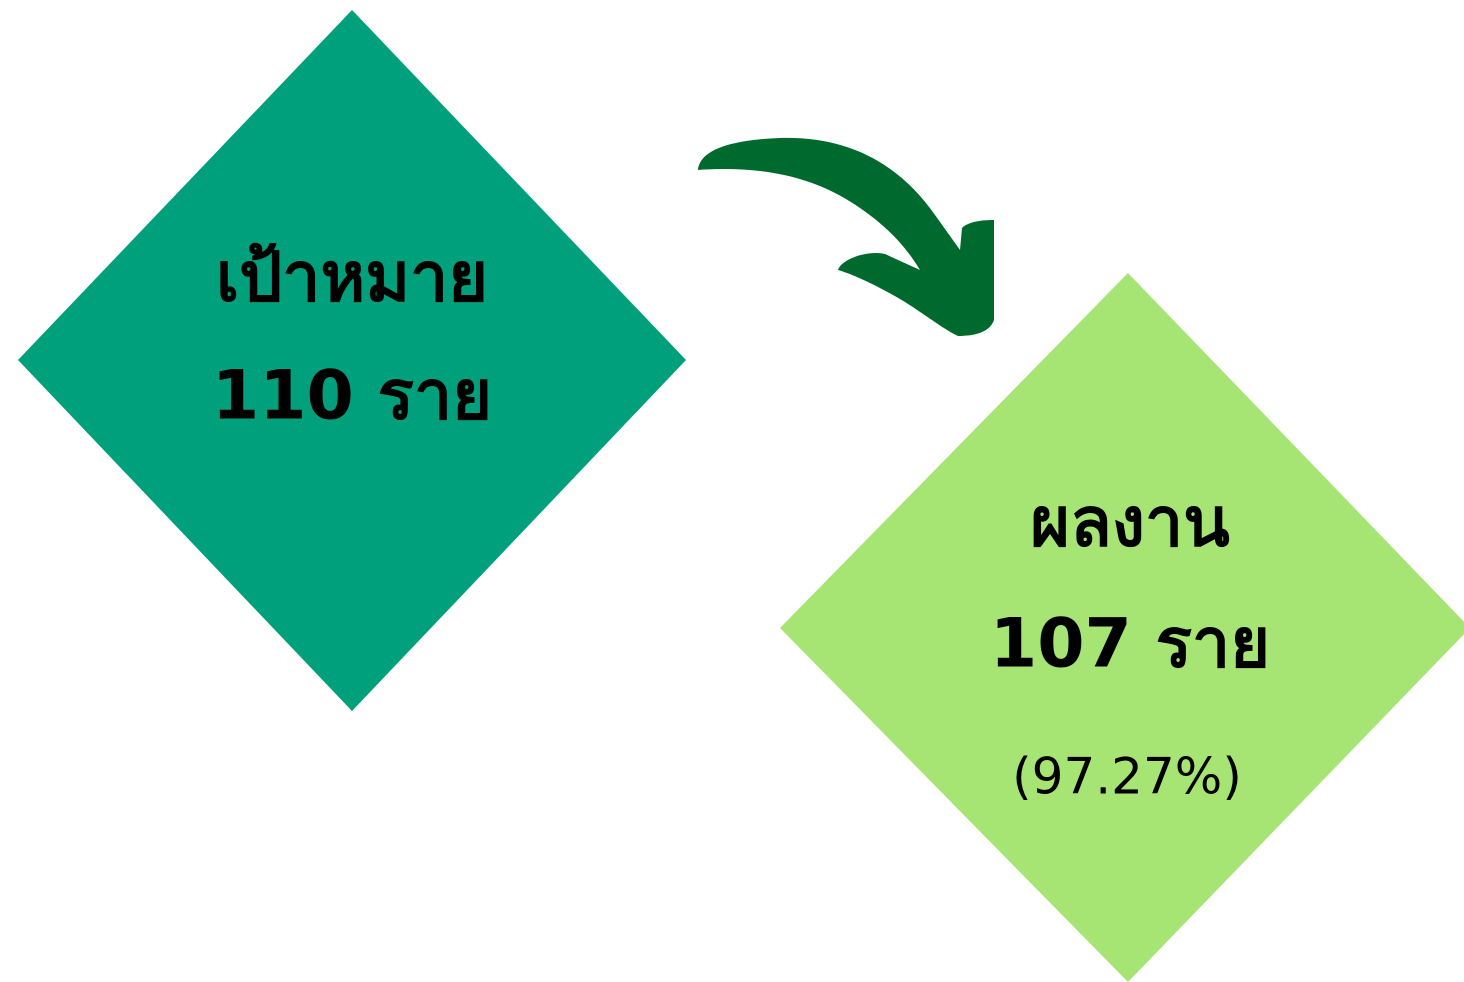  I want to click on result-label: ผลงาน, so click(1129, 523).